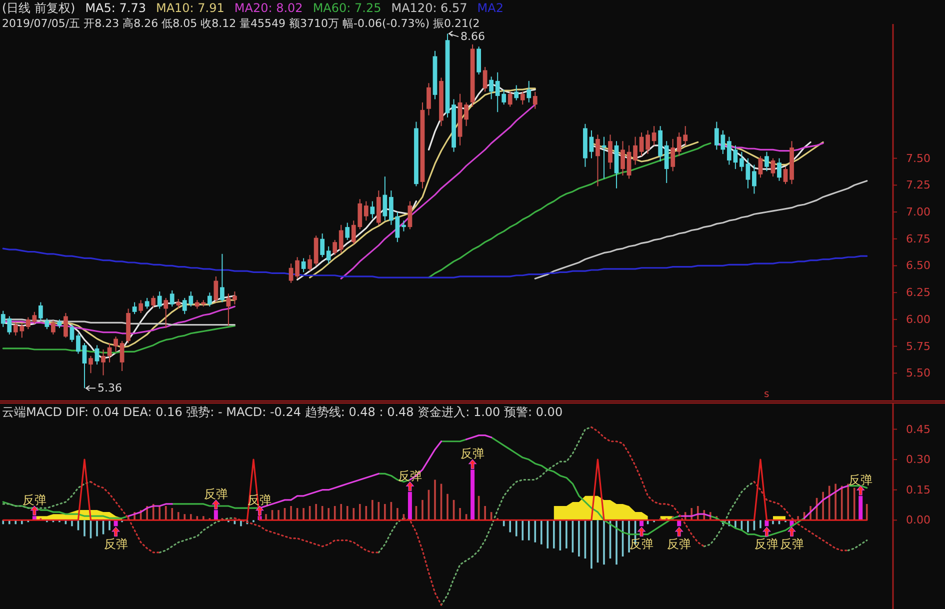  Describe the element at coordinates (918, 459) in the screenshot. I see `y-tick-label: 0.30` at that location.